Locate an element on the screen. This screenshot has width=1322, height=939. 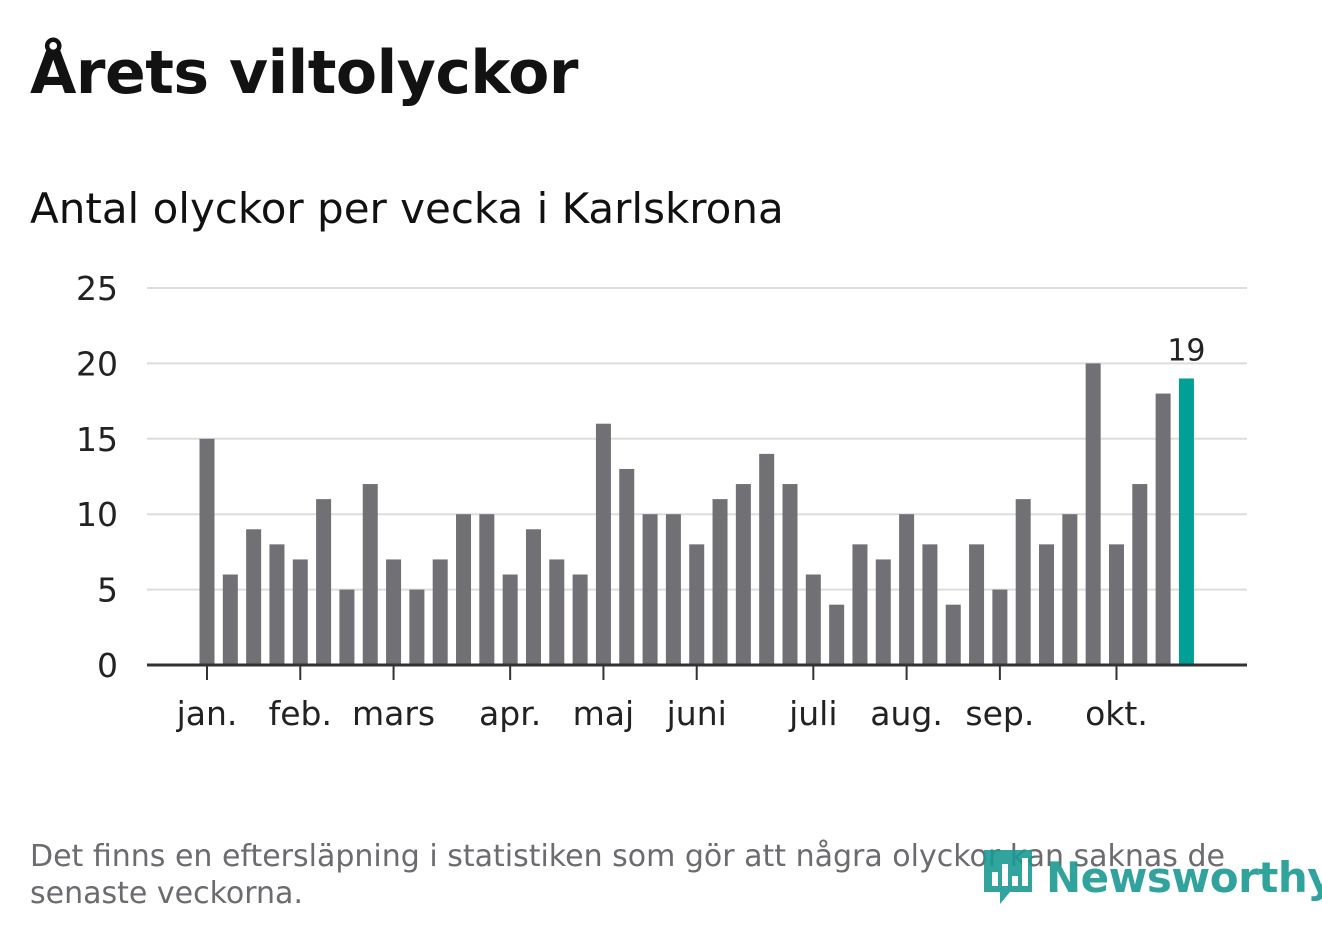
chart-title: Årets viltolyckor is located at coordinates (304, 73).